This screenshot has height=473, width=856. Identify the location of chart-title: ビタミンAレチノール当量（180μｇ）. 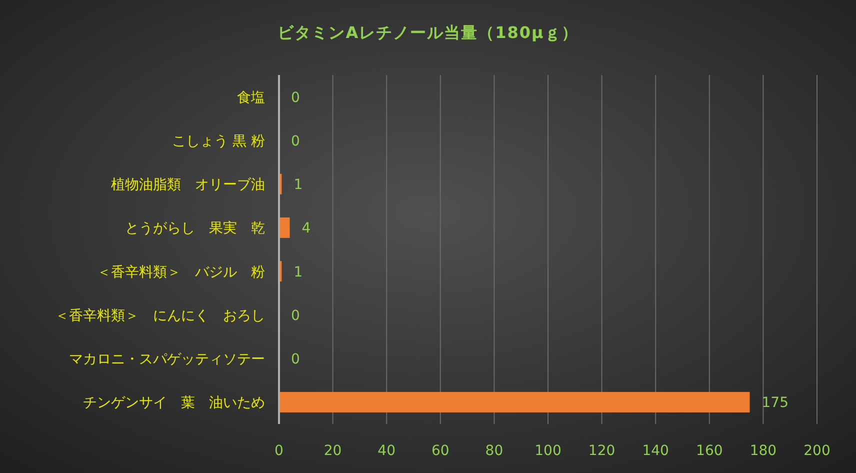
(428, 32).